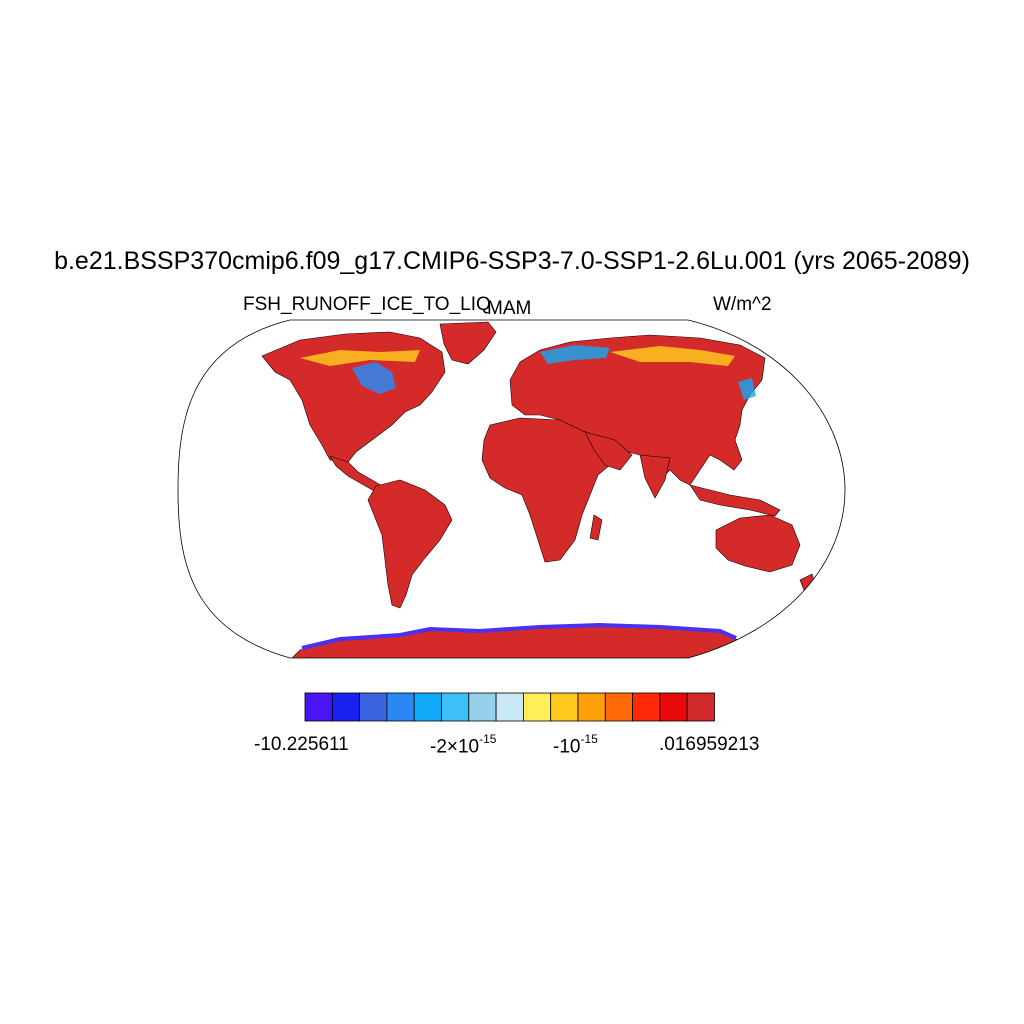 This screenshot has height=1024, width=1024. What do you see at coordinates (353, 397) in the screenshot?
I see `north-america` at bounding box center [353, 397].